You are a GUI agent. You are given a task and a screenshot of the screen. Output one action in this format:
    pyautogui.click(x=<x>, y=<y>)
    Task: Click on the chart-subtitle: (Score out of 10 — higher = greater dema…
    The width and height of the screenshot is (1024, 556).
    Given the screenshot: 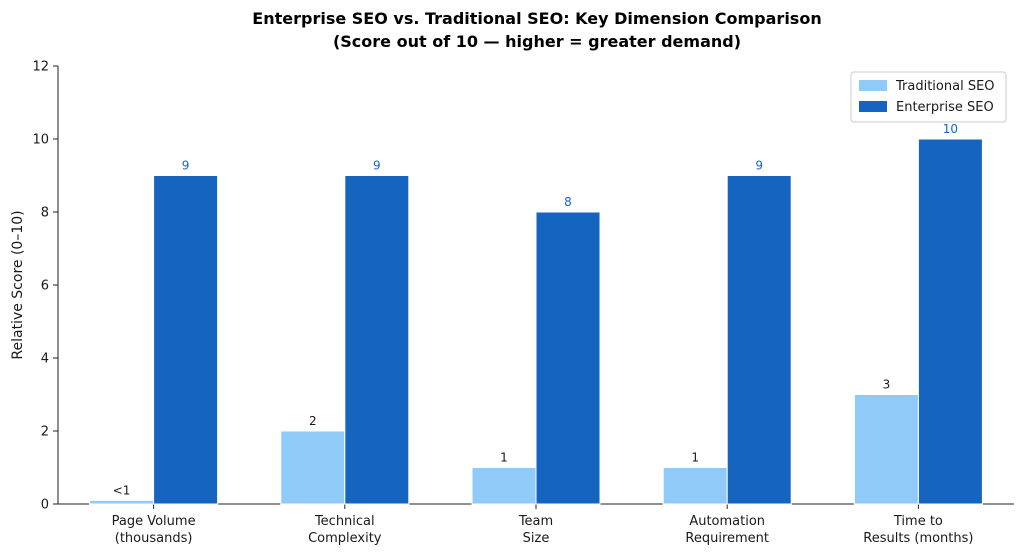 What is the action you would take?
    pyautogui.click(x=537, y=41)
    